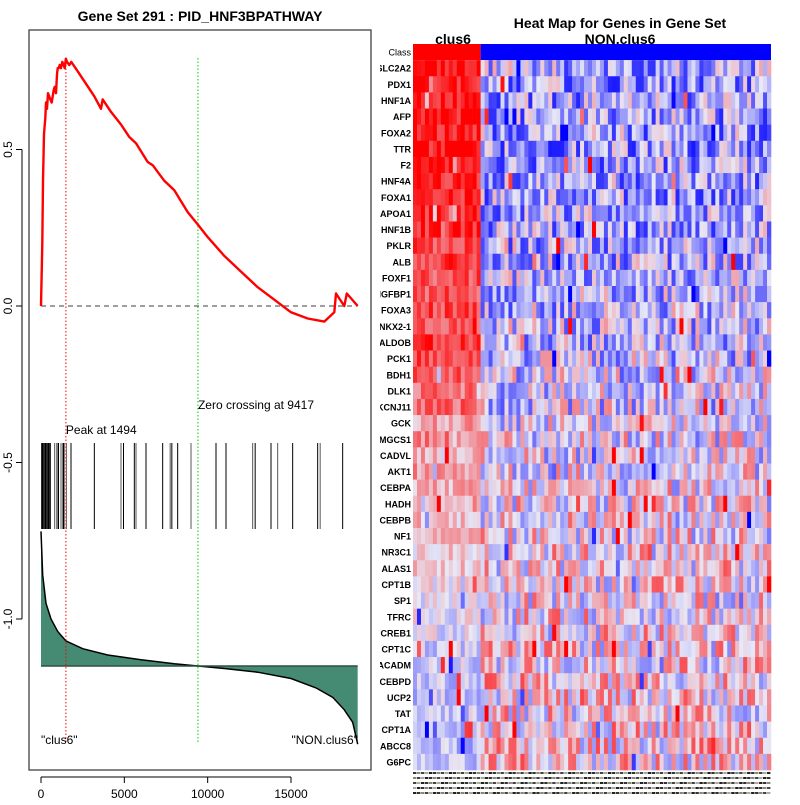 This screenshot has width=800, height=805. Describe the element at coordinates (132, 401) in the screenshot. I see `annotation-lines` at that location.